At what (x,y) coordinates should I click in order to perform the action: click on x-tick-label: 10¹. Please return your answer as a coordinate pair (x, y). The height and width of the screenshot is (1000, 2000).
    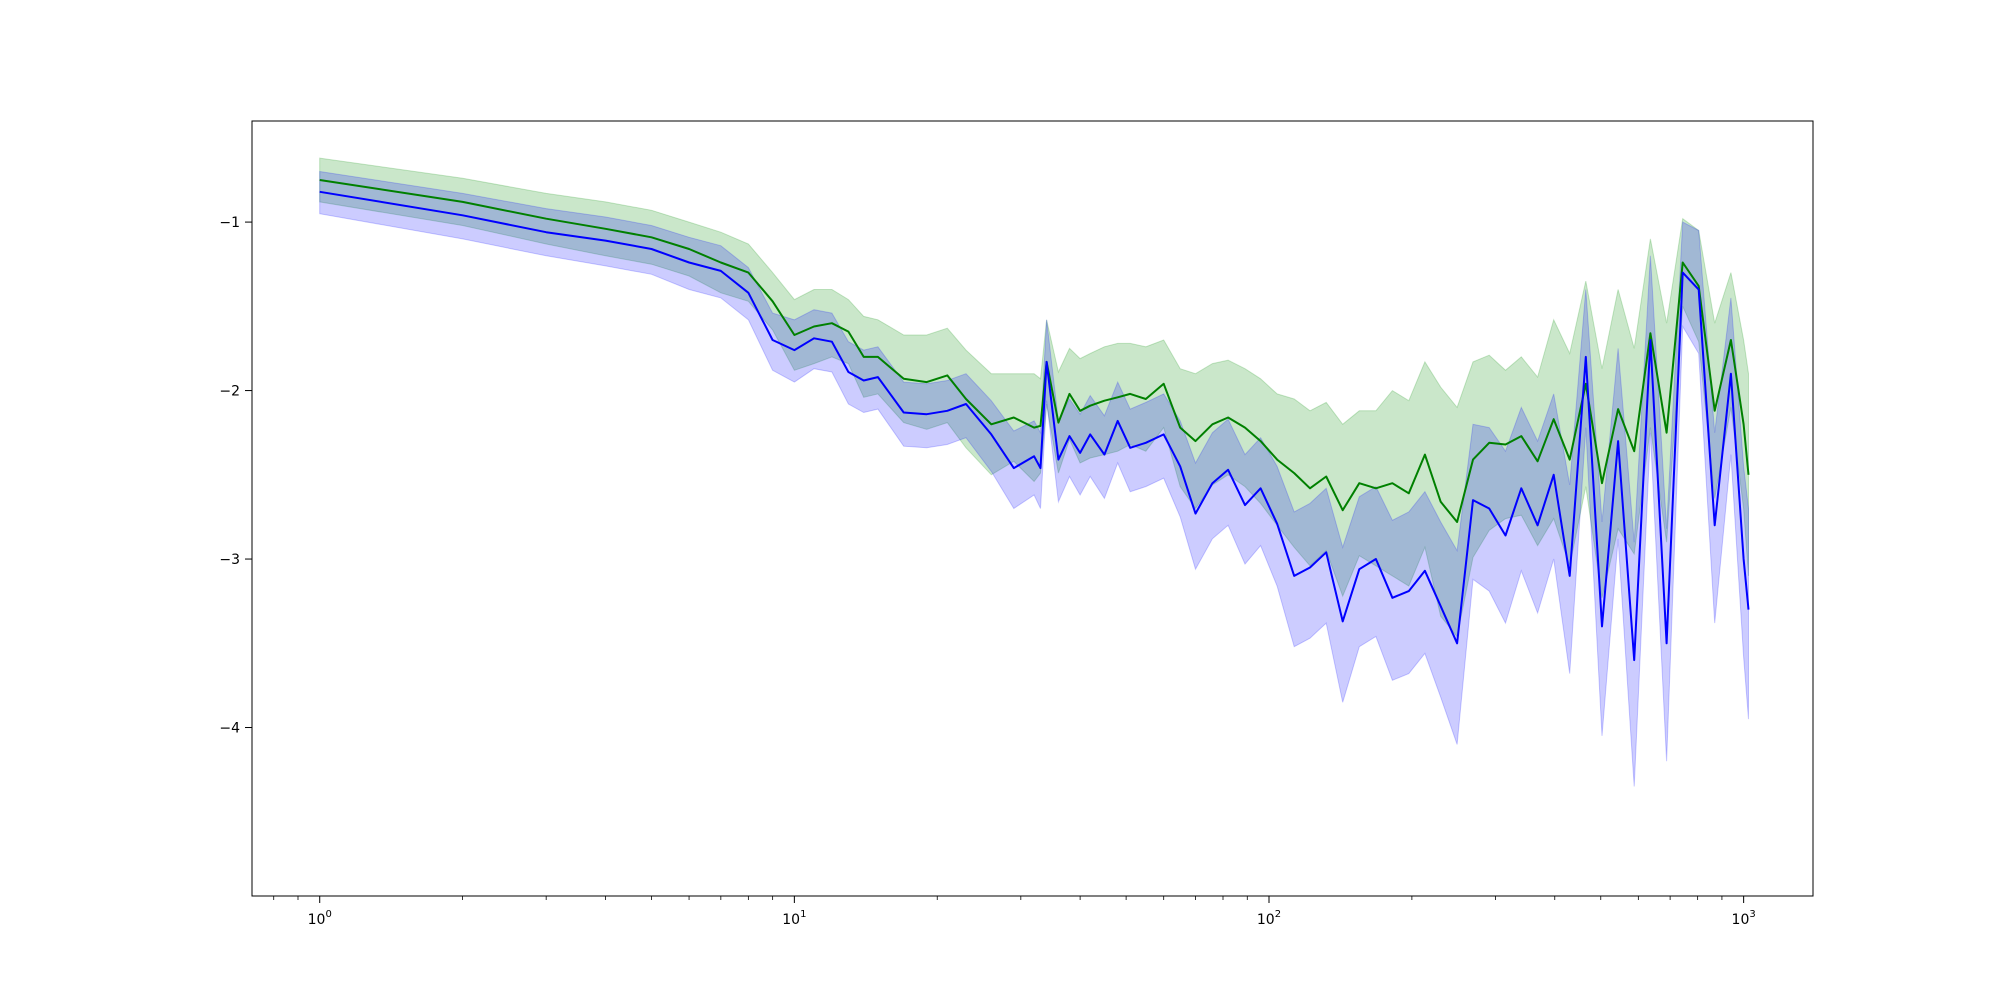
    Looking at the image, I should click on (794, 918).